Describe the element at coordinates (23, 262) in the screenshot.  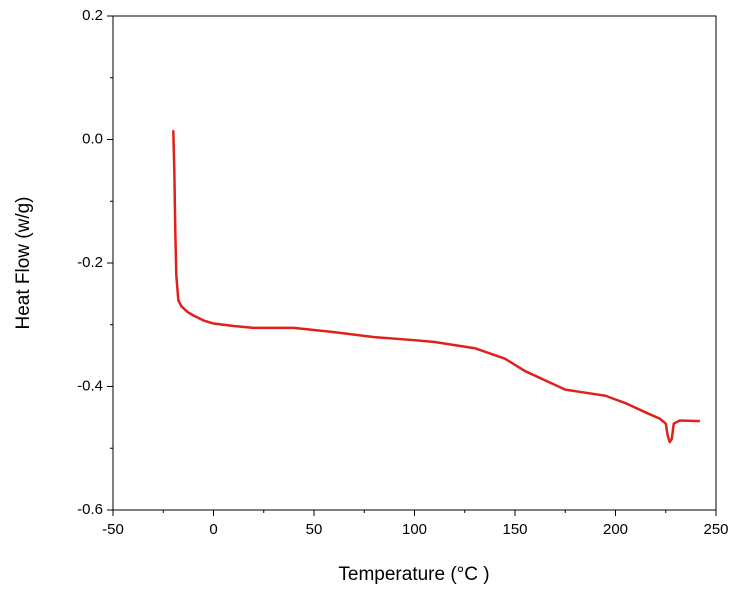
I see `y-axis-label: Heat Flow (w/g)` at that location.